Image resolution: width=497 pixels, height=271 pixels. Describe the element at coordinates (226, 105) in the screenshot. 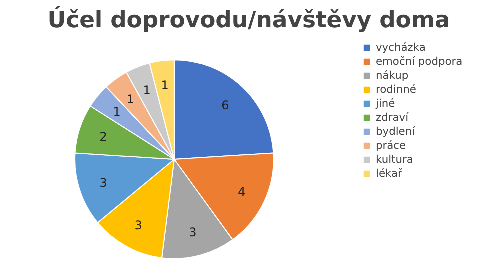

I see `data-label: 6` at that location.